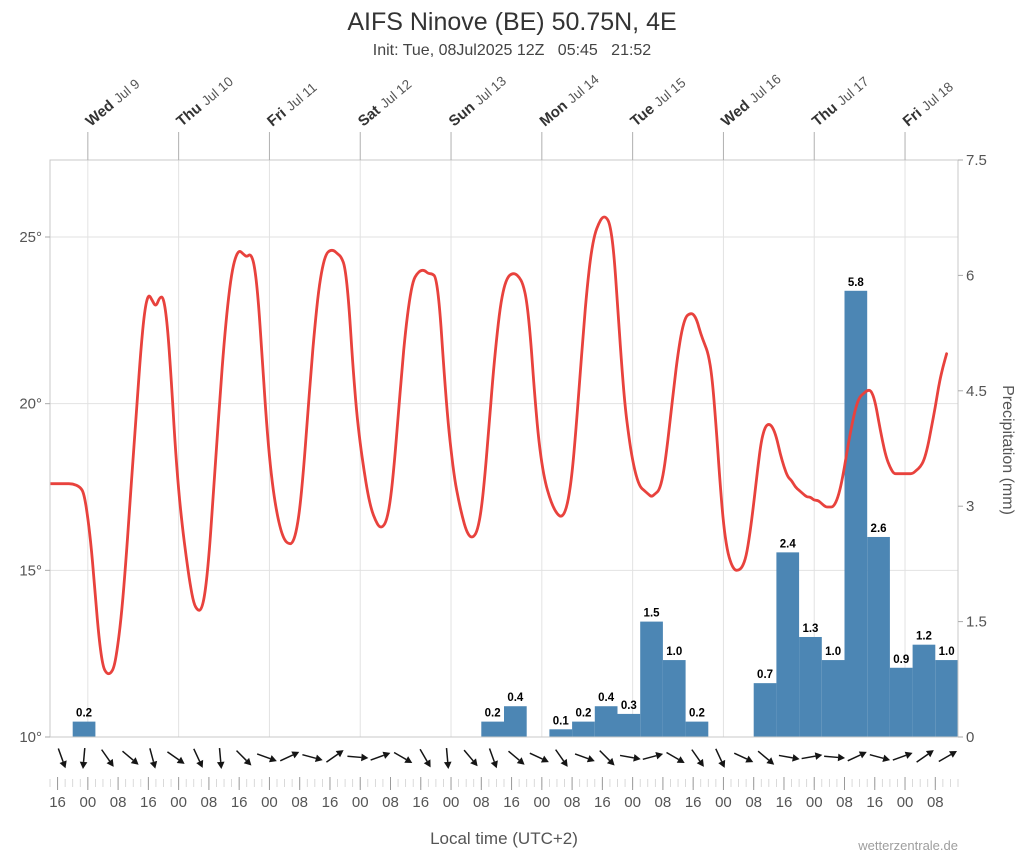 Image resolution: width=1024 pixels, height=853 pixels. What do you see at coordinates (970, 506) in the screenshot?
I see `precip-tick-label: 3` at bounding box center [970, 506].